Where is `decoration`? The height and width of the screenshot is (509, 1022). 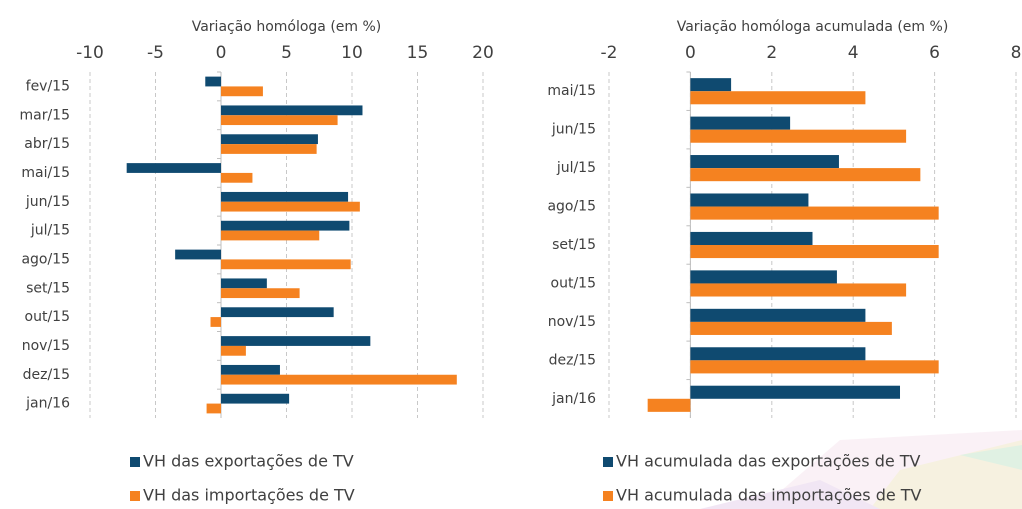 decoration is located at coordinates (861, 469).